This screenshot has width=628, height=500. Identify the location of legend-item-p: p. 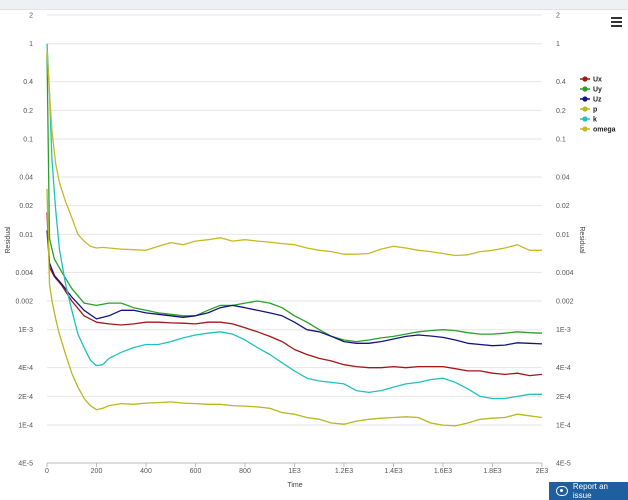
(588, 110).